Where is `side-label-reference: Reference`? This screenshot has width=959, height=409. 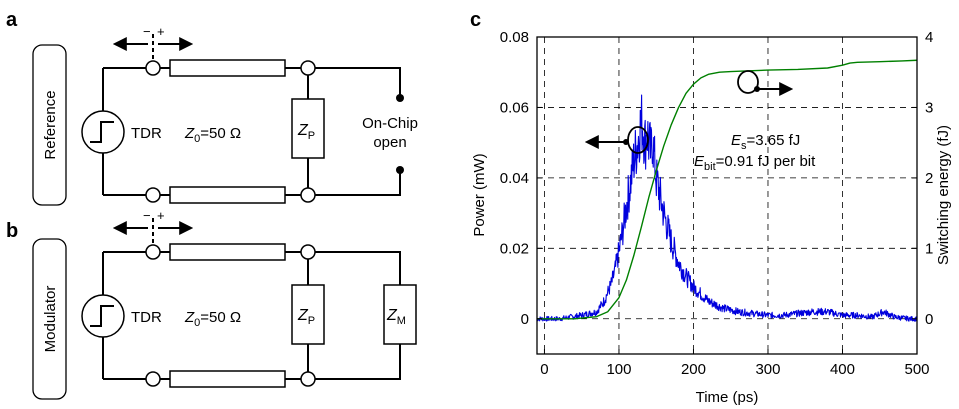 side-label-reference: Reference is located at coordinates (50, 124).